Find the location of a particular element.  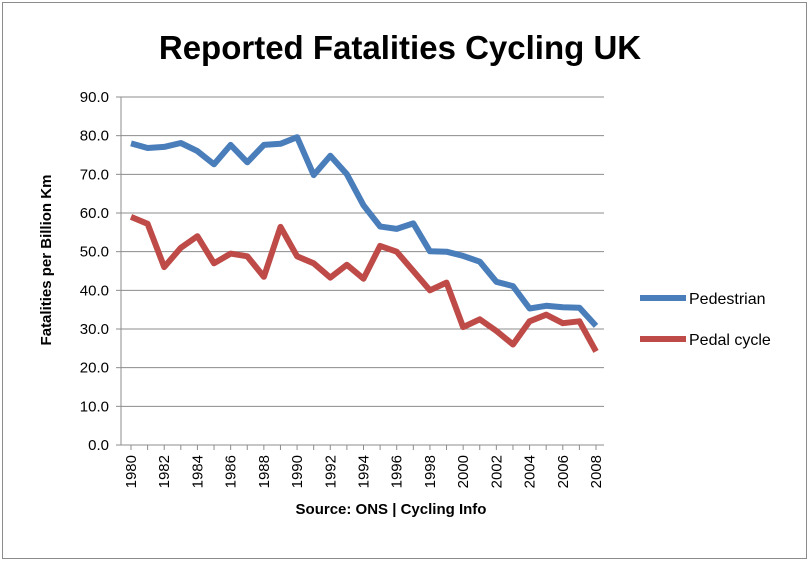

y-tick-label: 80.0 is located at coordinates (94, 136).